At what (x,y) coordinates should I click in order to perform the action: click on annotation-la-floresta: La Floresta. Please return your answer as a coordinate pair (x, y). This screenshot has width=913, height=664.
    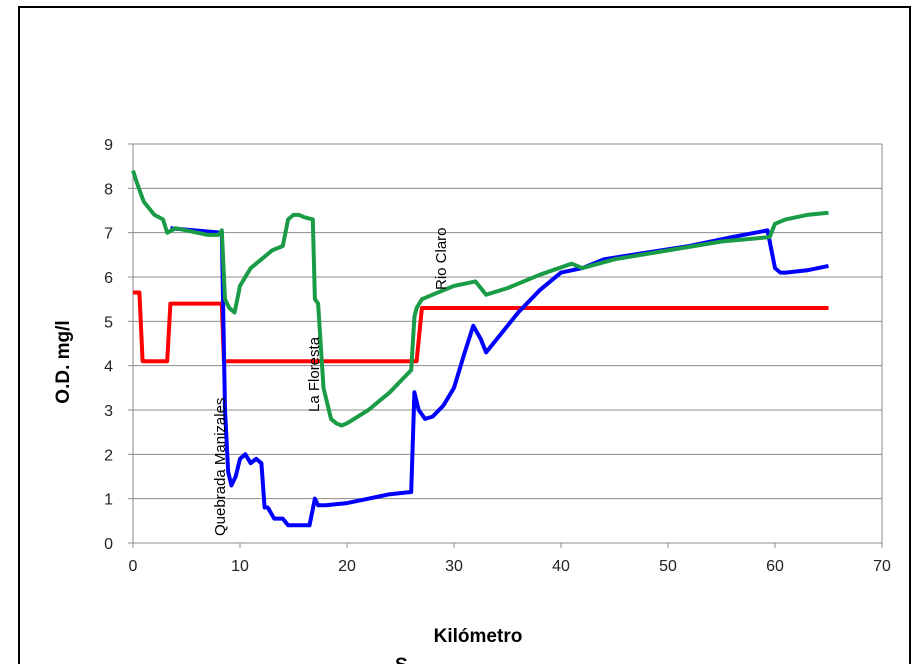
    Looking at the image, I should click on (314, 374).